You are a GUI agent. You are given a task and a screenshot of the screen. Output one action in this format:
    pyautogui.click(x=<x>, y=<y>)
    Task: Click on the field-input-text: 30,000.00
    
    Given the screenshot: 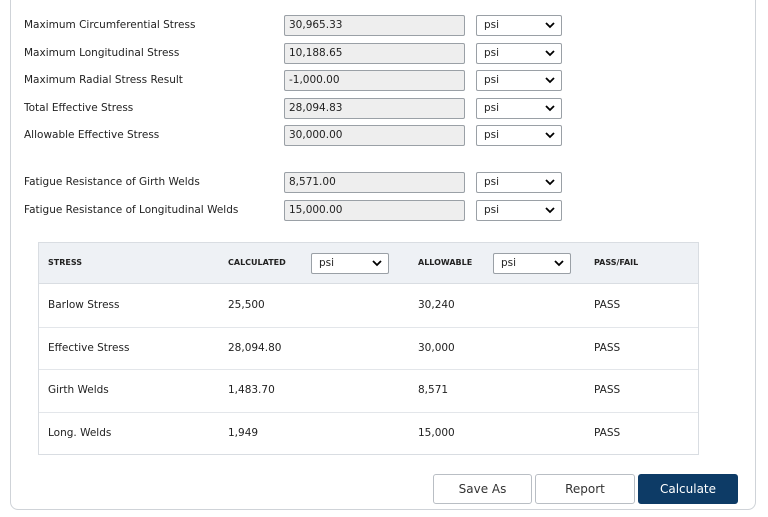 What is the action you would take?
    pyautogui.click(x=316, y=135)
    